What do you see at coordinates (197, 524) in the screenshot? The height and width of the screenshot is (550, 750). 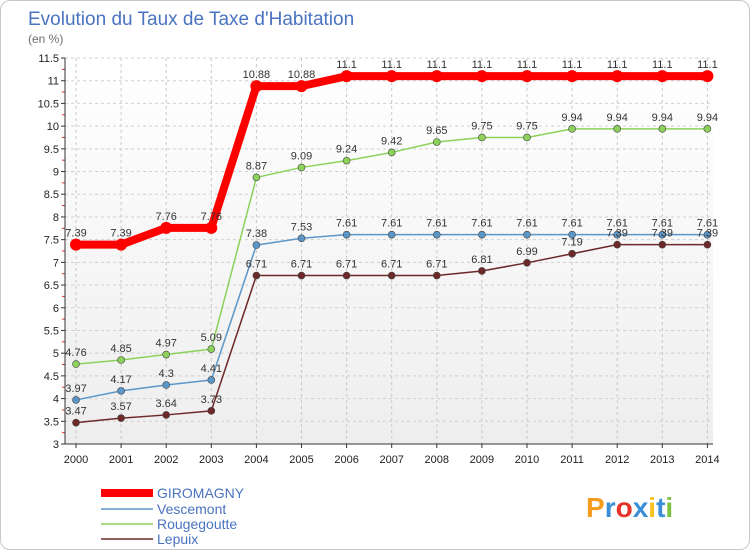 I see `legend-label-rougegoutte: Rougegoutte` at bounding box center [197, 524].